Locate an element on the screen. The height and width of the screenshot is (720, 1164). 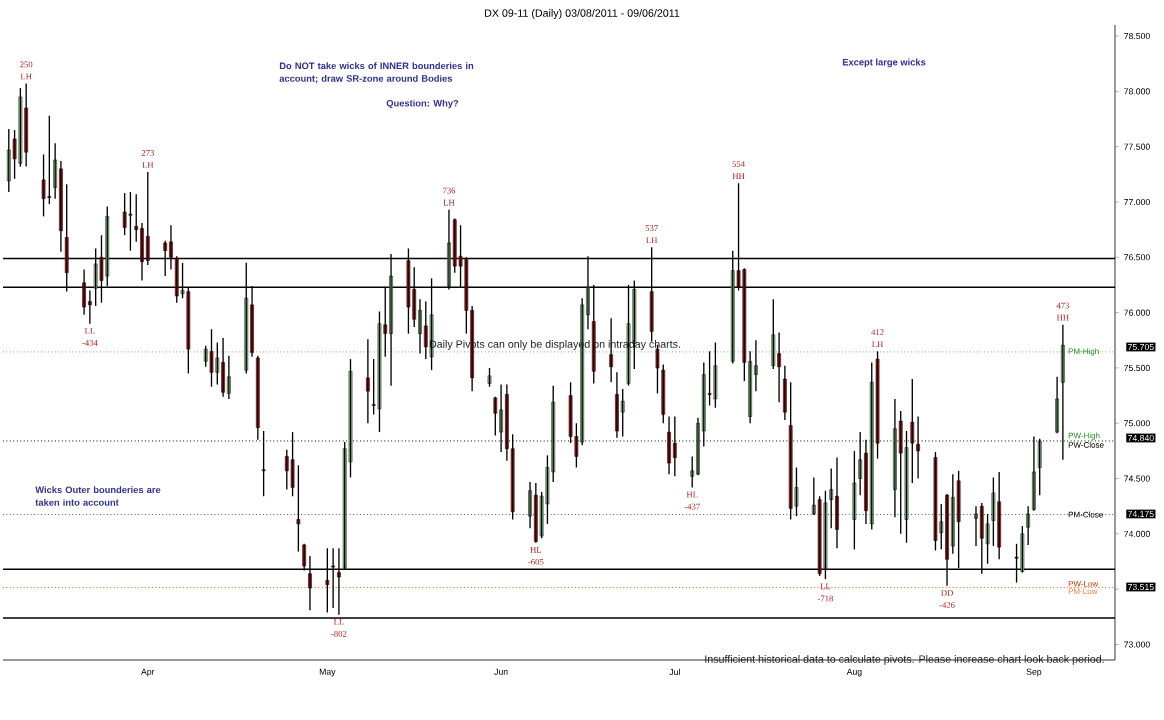
annotation: Do NOT take wicks of INNER bounderies in account; draw SR-zone around Bodies is located at coordinates (376, 73).